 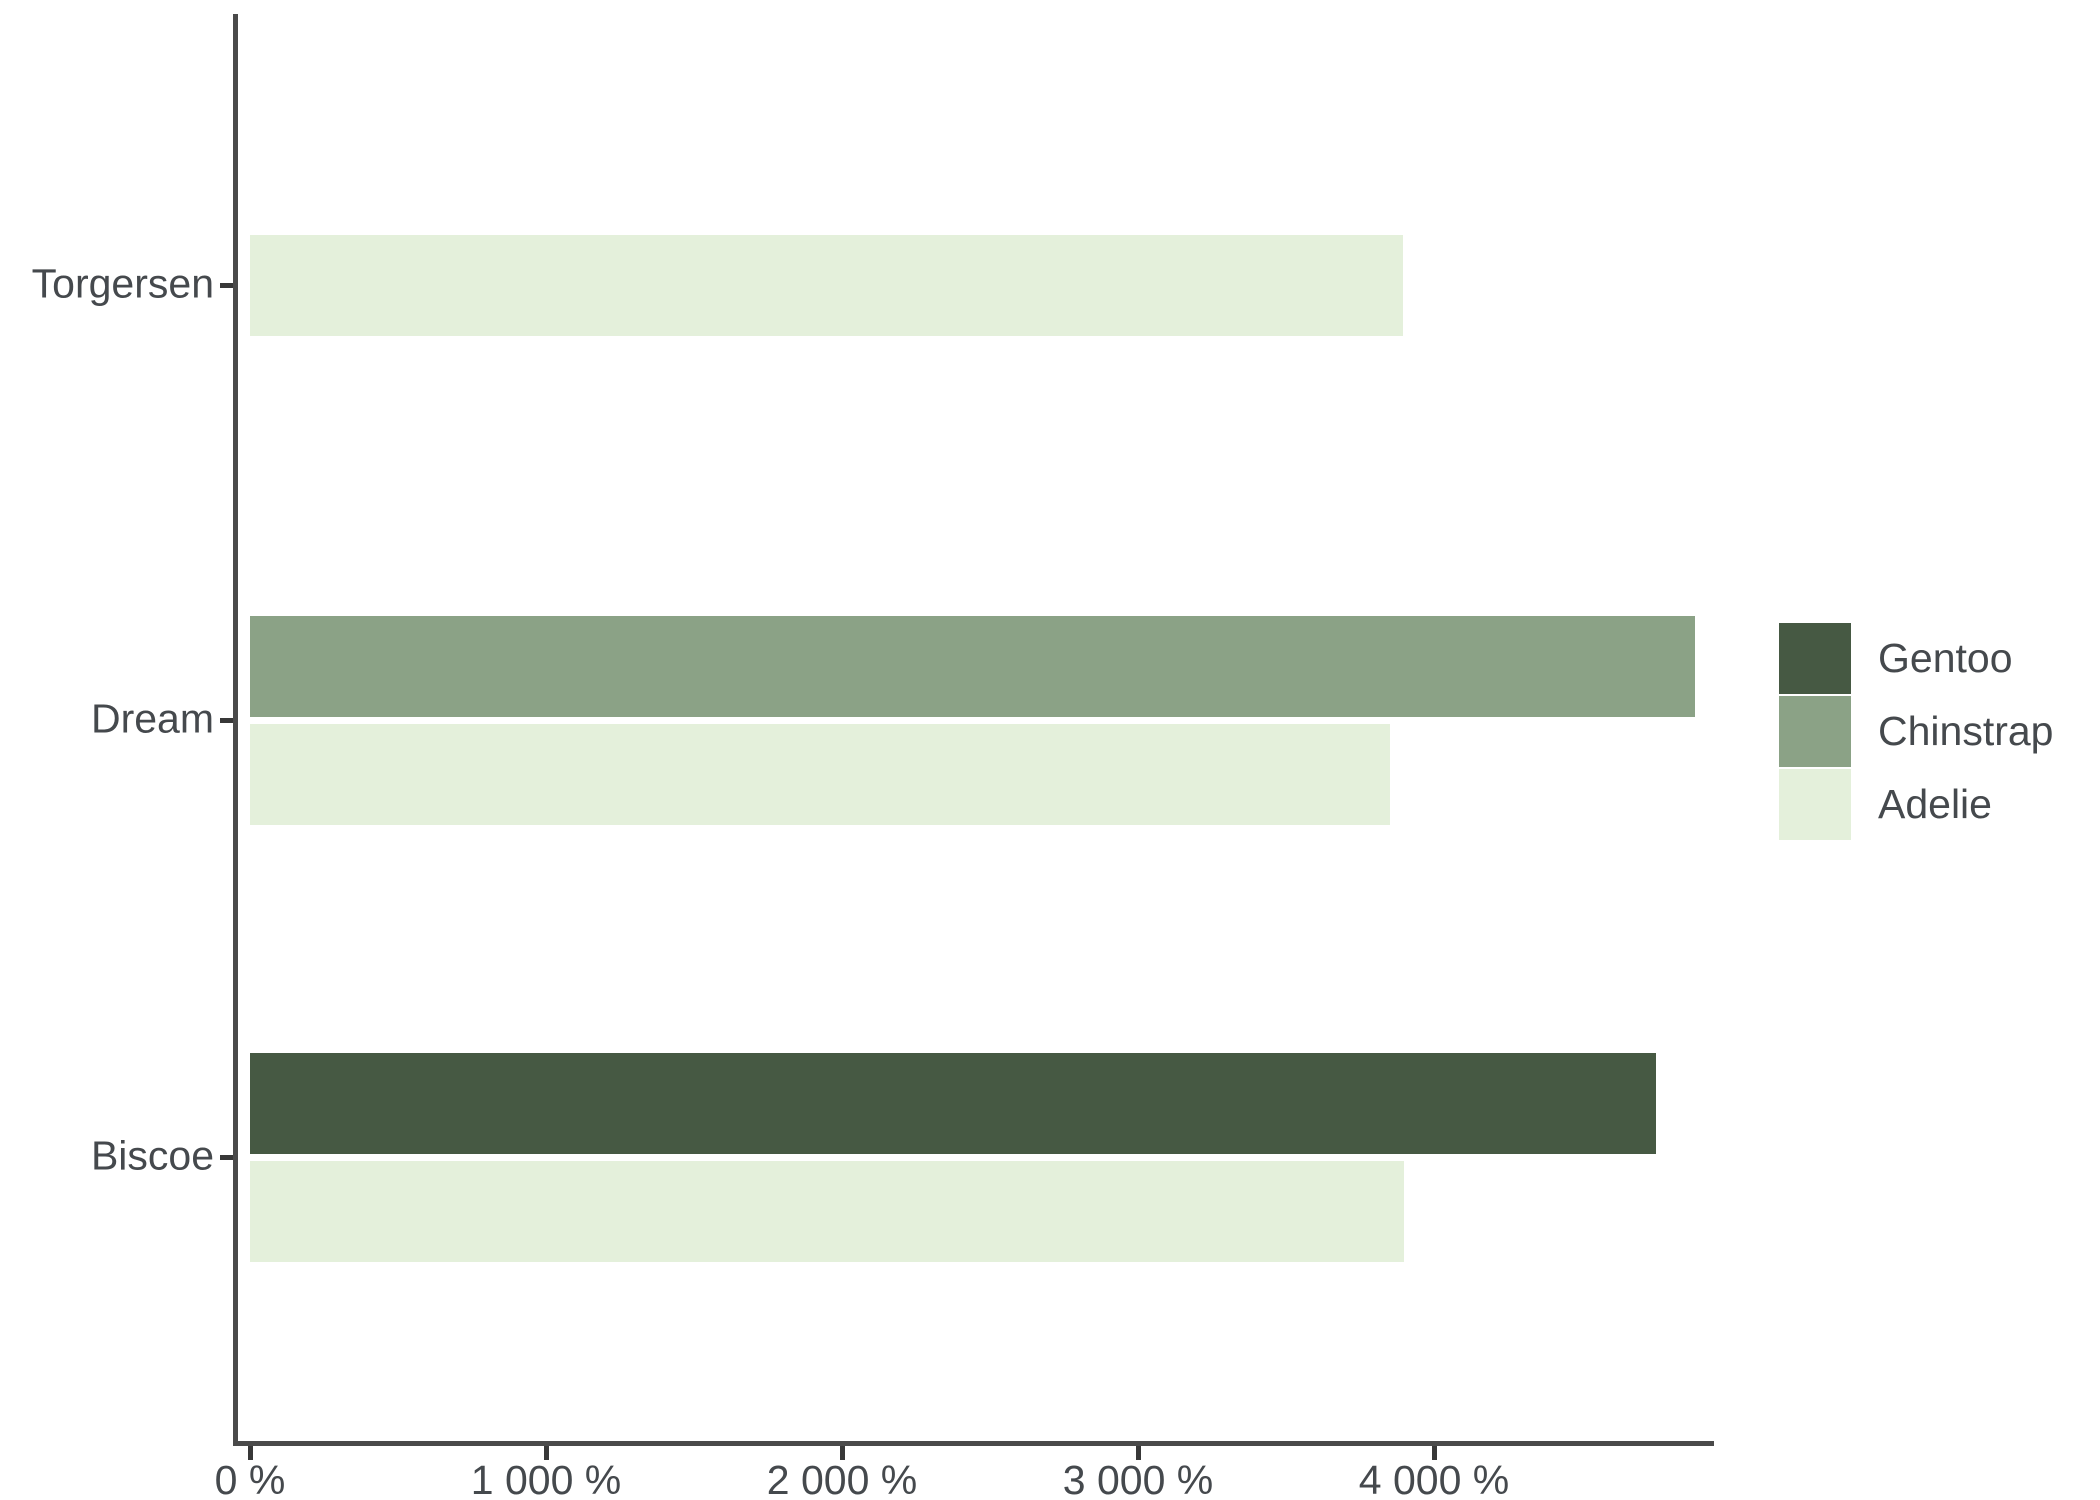 I want to click on legend-label-chinstrap: Chinstrap, so click(x=1966, y=731).